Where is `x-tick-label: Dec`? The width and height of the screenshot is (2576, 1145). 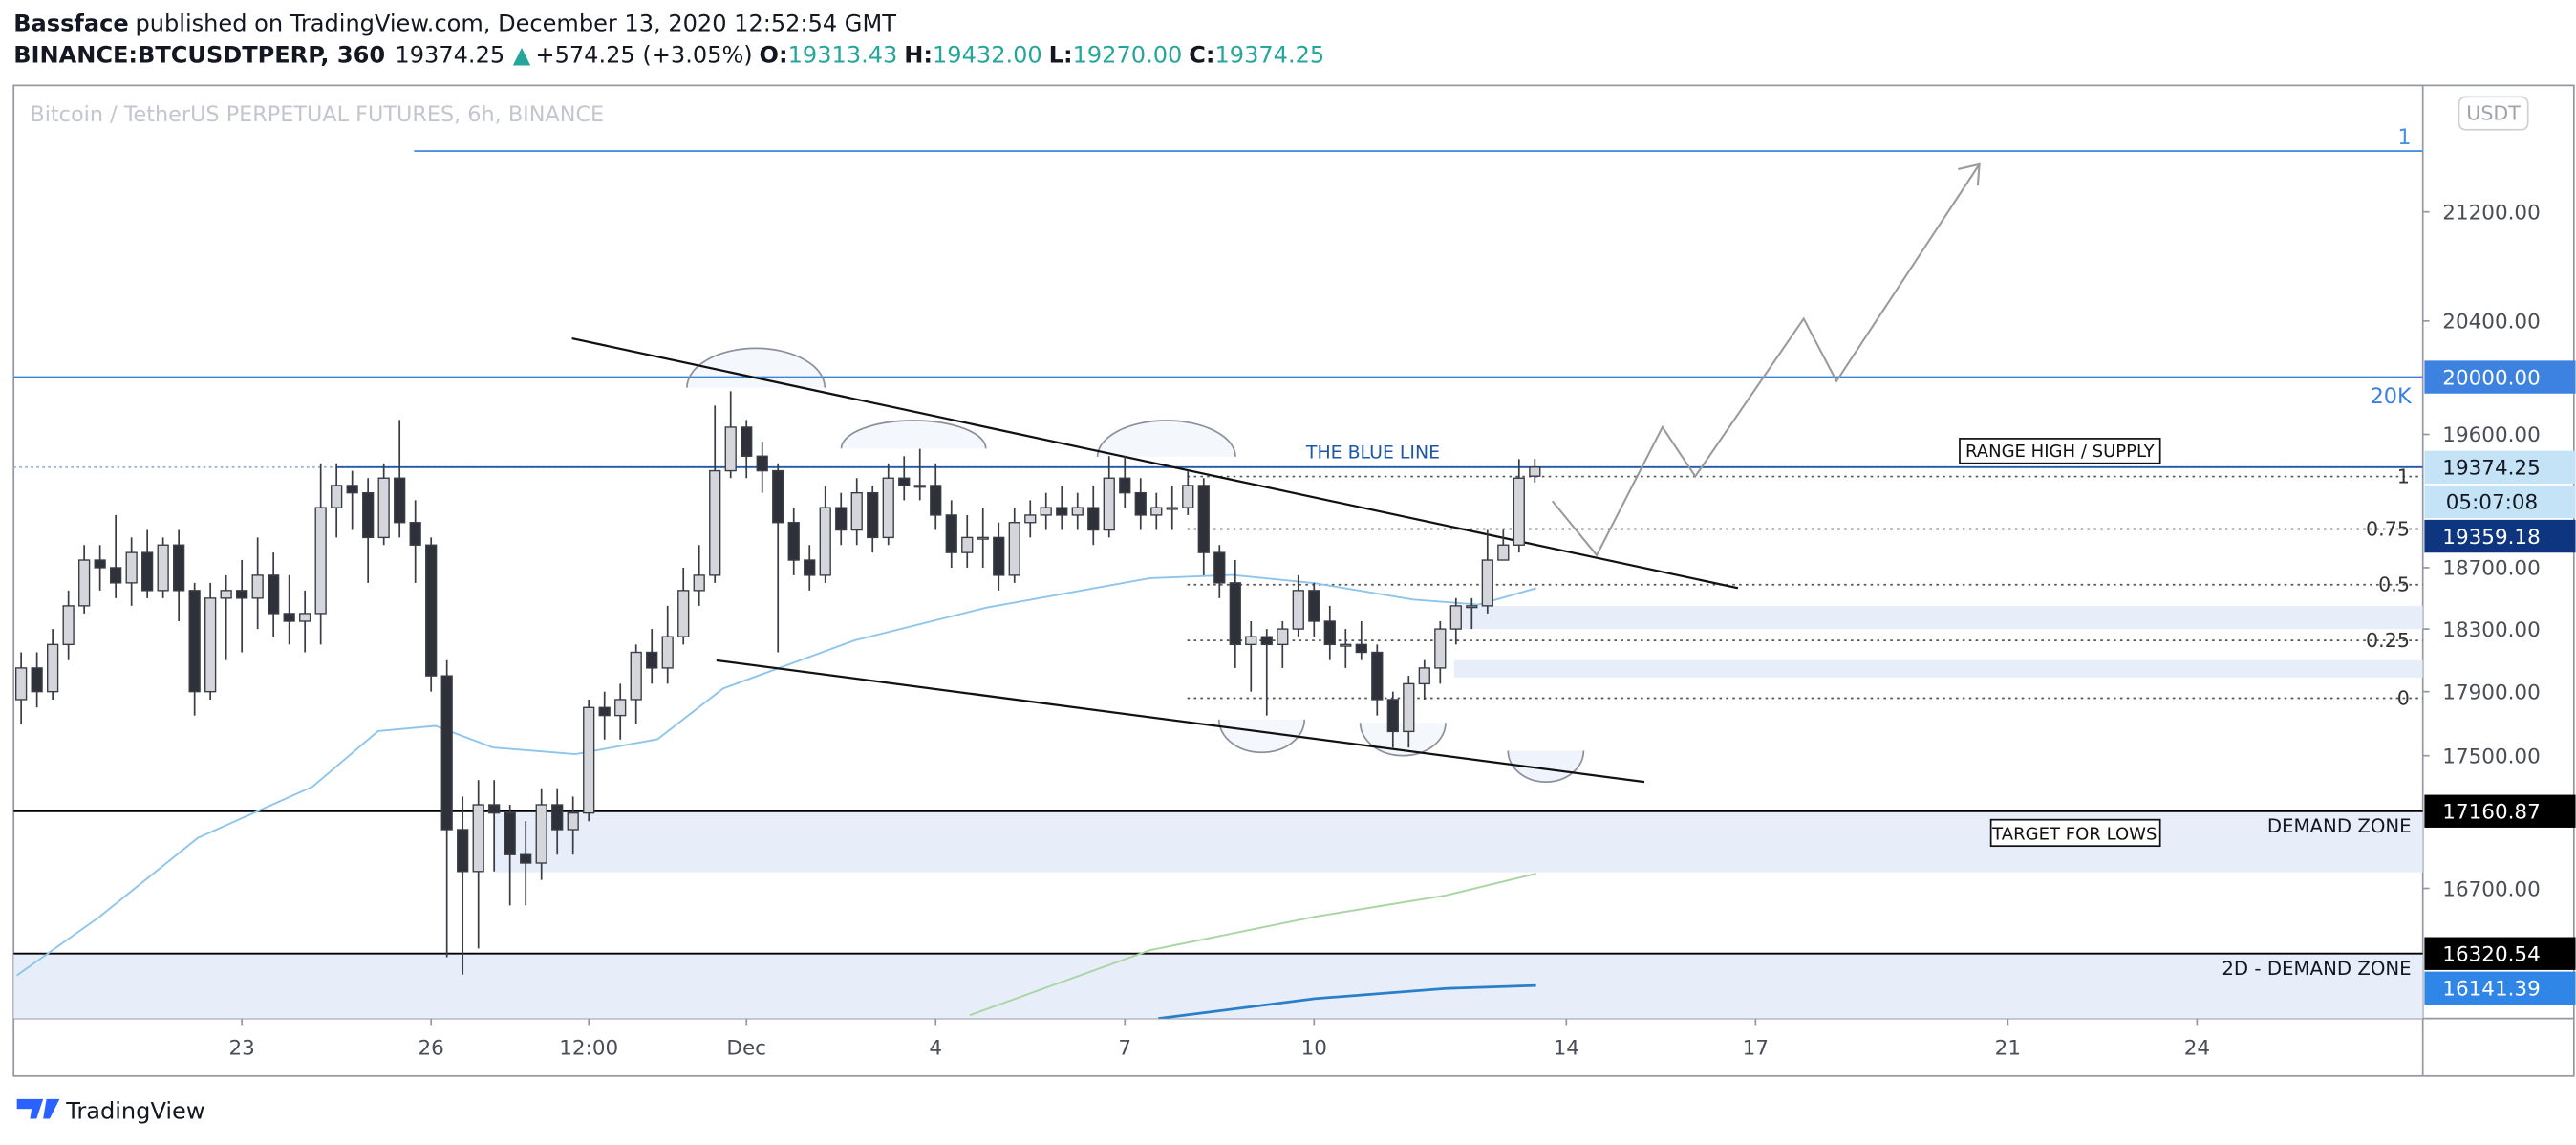
x-tick-label: Dec is located at coordinates (746, 1048).